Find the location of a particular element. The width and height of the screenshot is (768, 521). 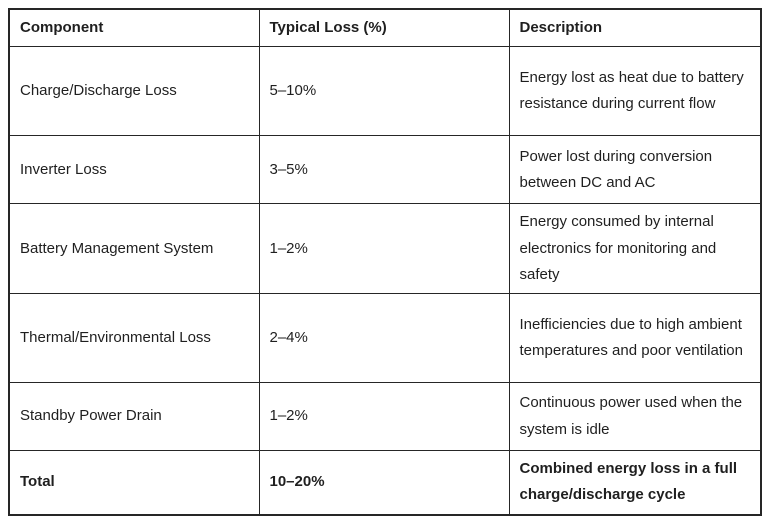

cell-loss: 5–10% is located at coordinates (384, 91).